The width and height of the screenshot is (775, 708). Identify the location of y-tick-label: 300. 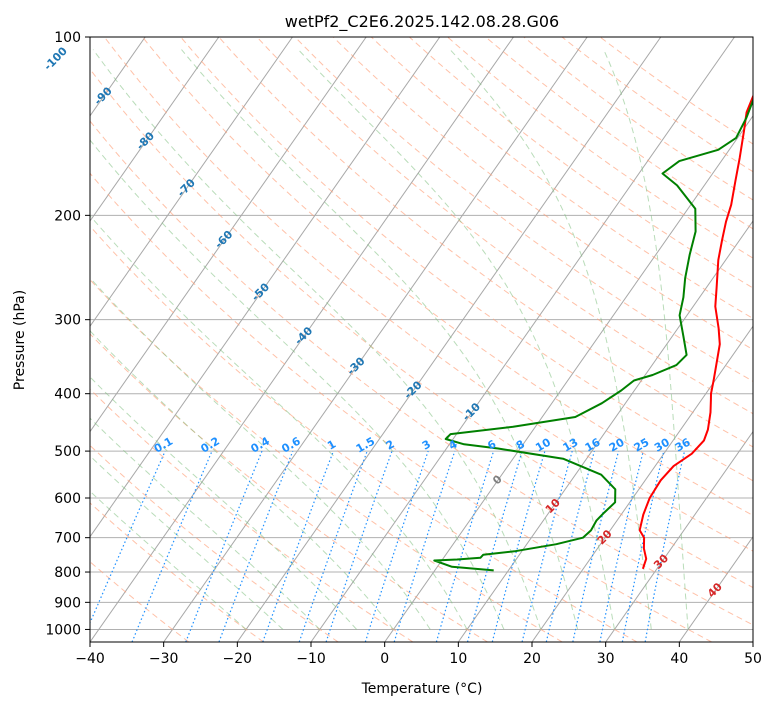
(67, 321).